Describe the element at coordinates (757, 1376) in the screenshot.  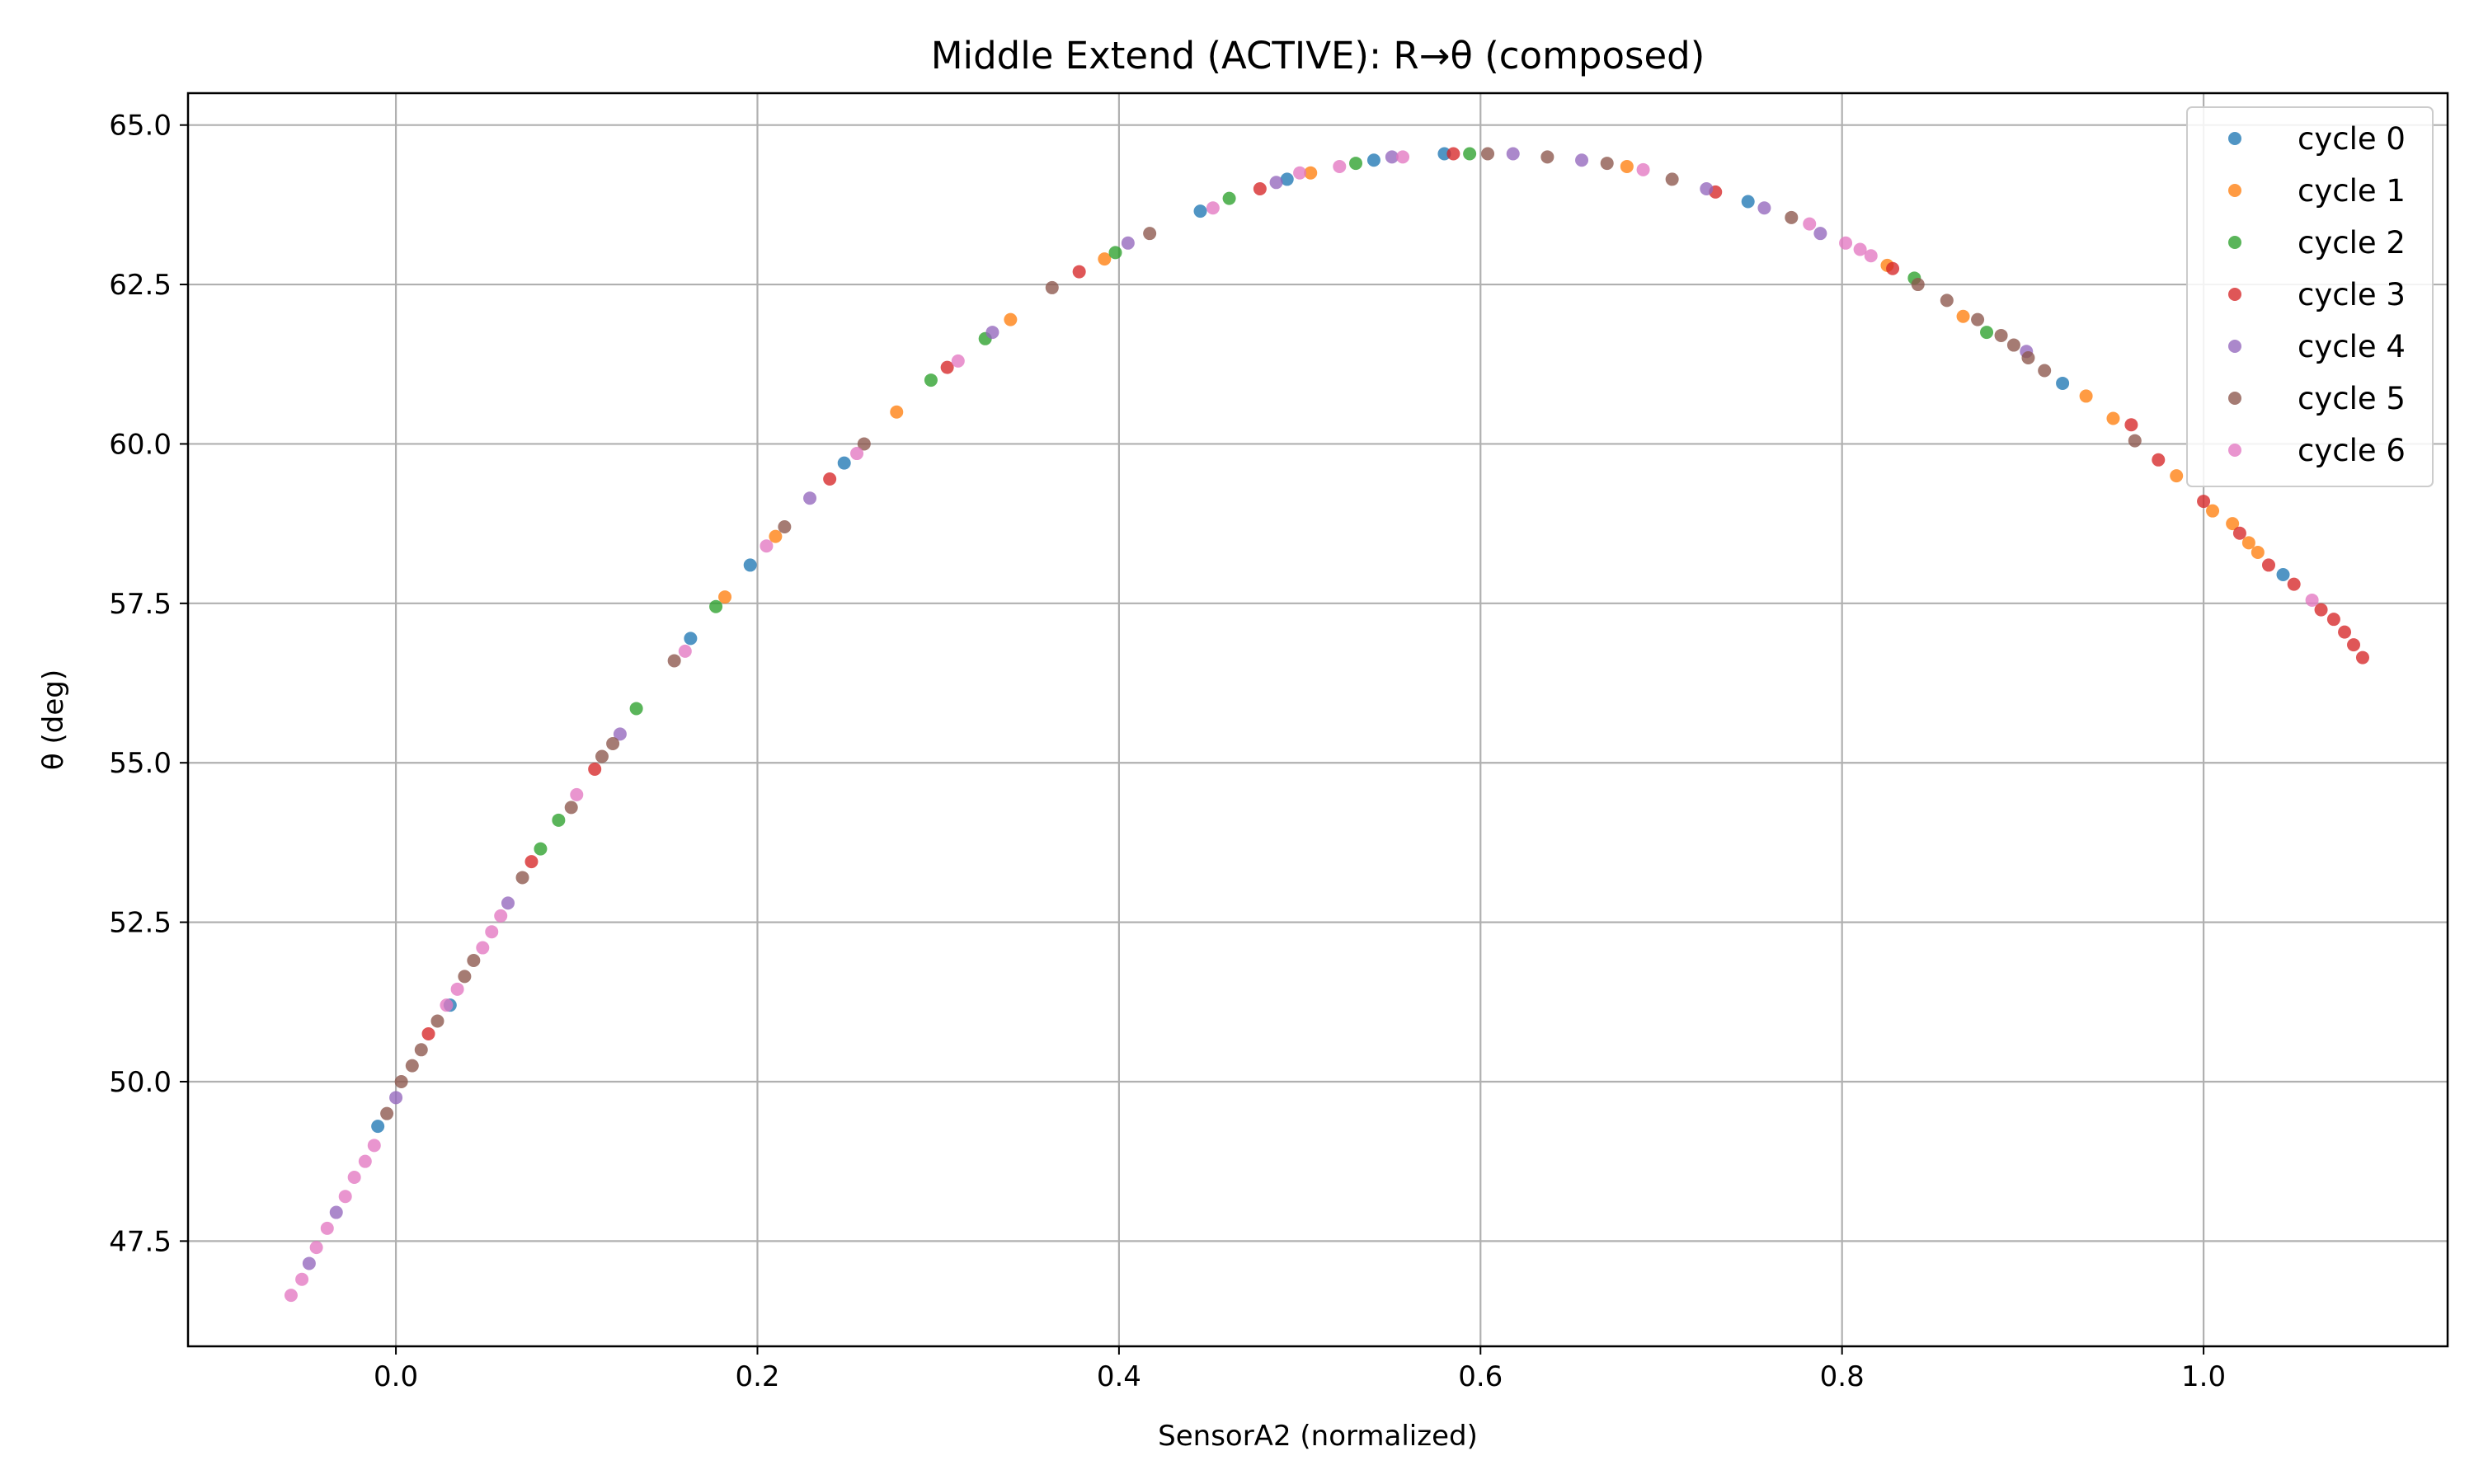
I see `x-tick-label: 0.2` at that location.